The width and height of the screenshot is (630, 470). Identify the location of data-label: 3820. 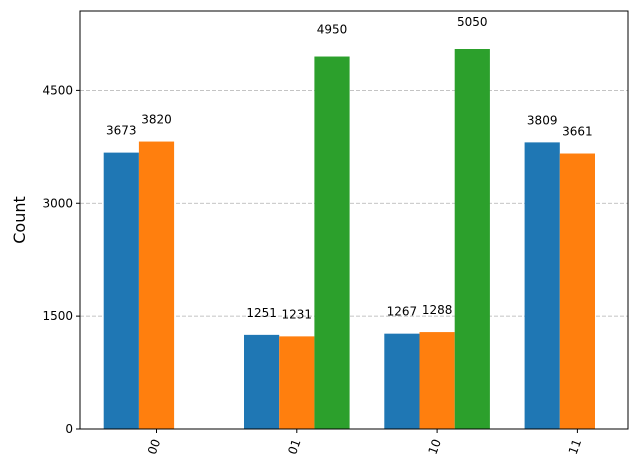
(156, 120).